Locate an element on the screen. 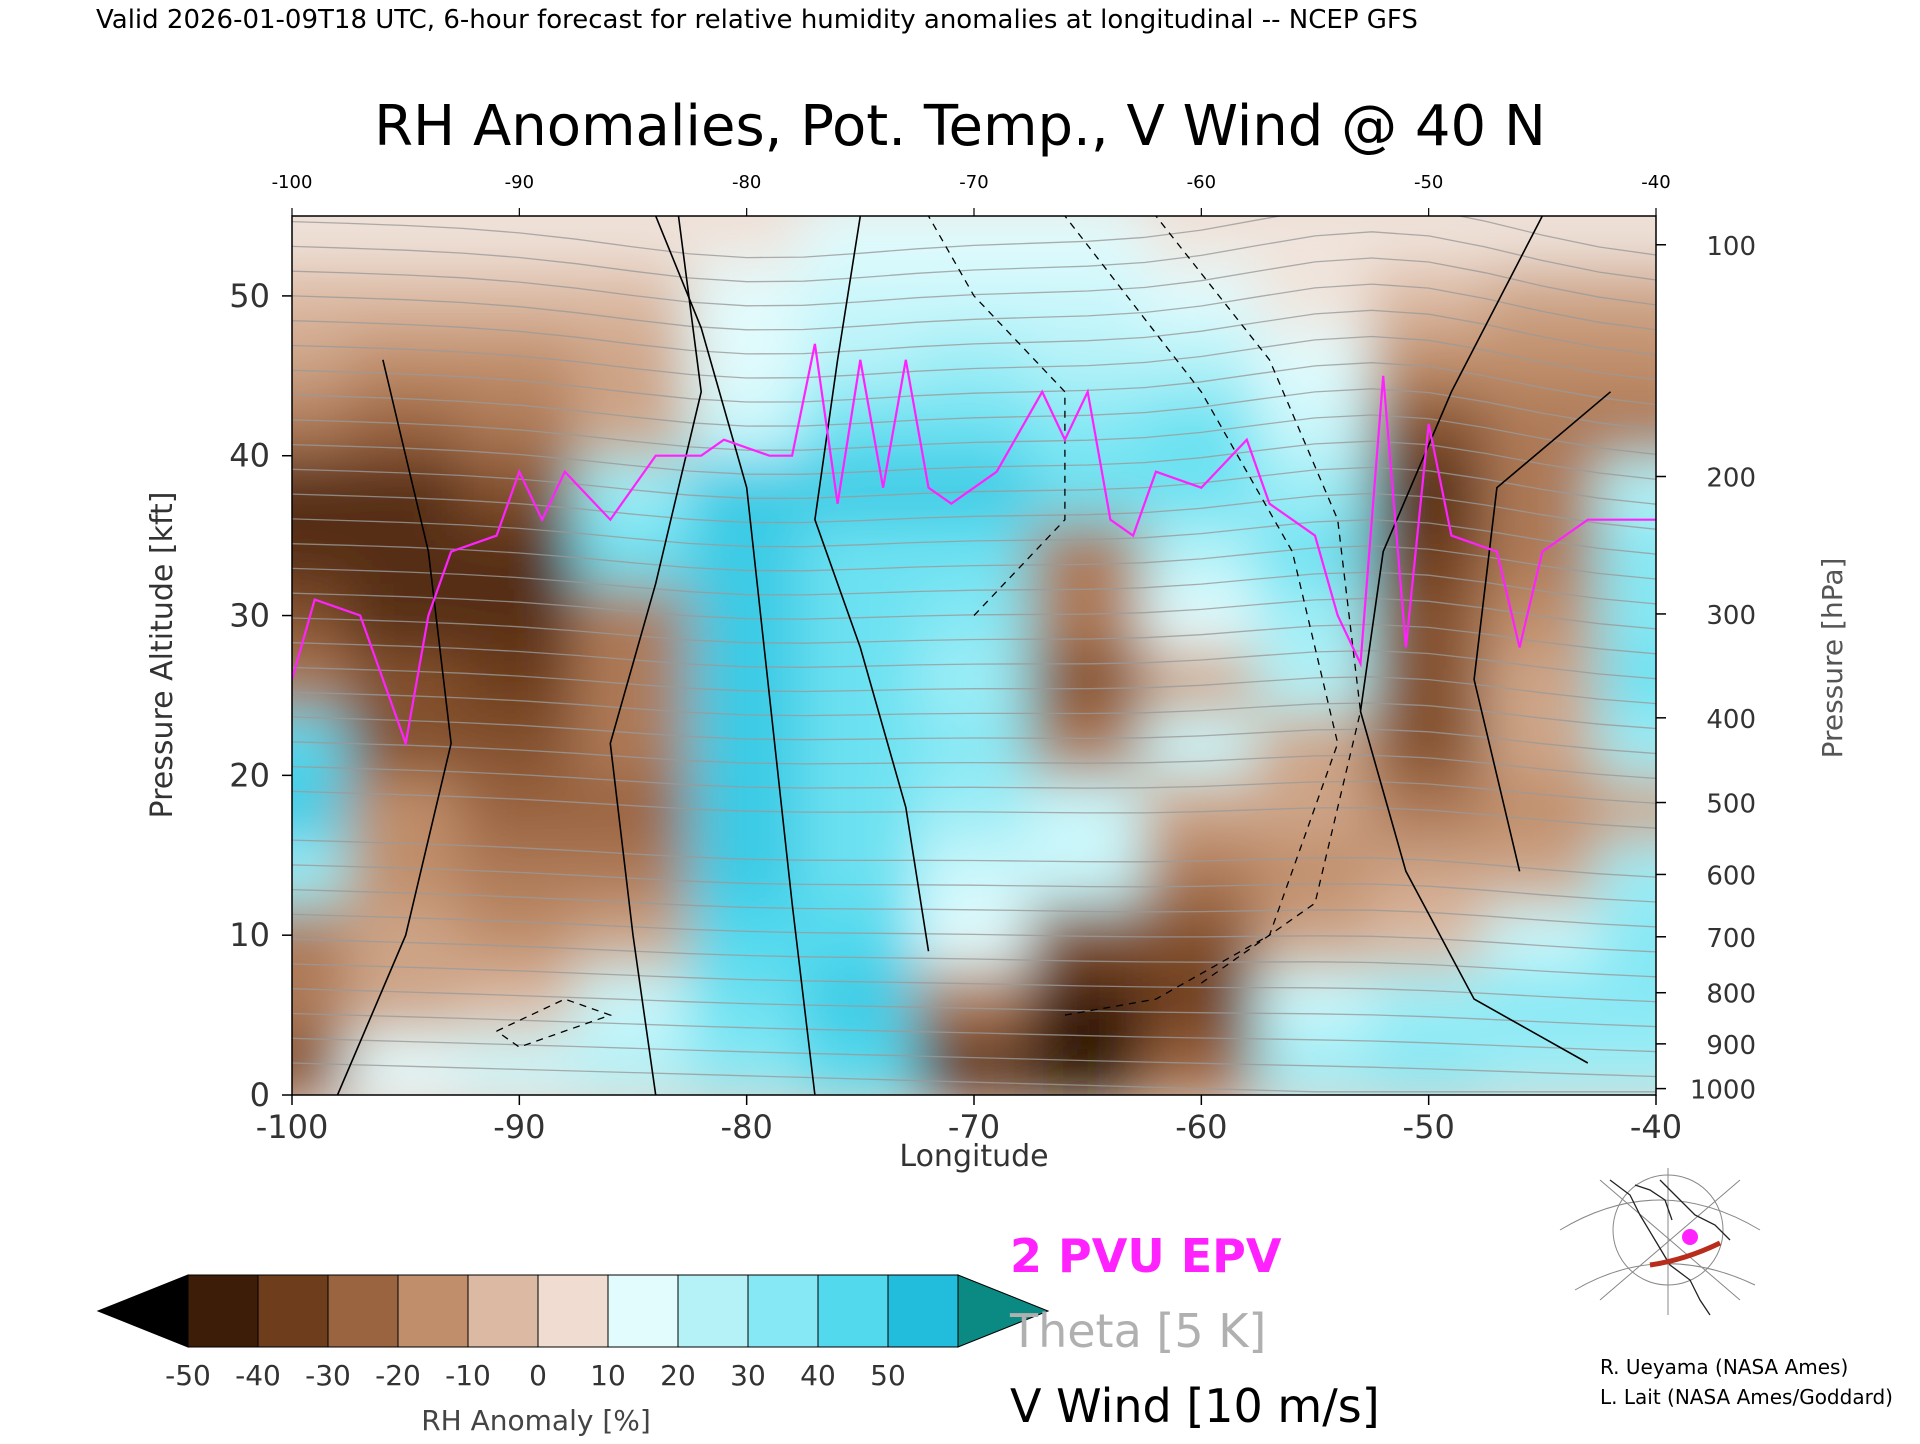  y-tick-label: 40 is located at coordinates (249, 456).